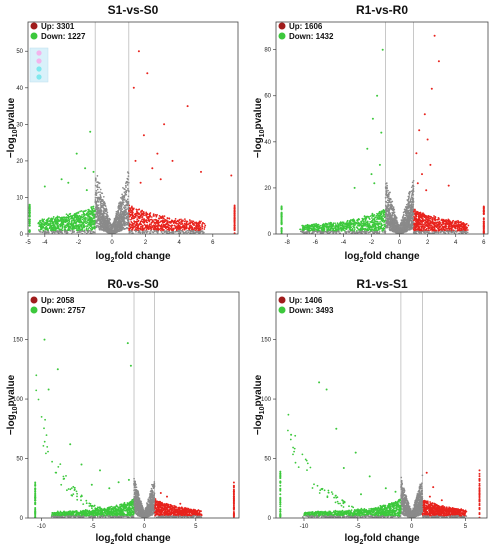 Image resolution: width=491 pixels, height=550 pixels. I want to click on x-tick-label: 4, so click(180, 243).